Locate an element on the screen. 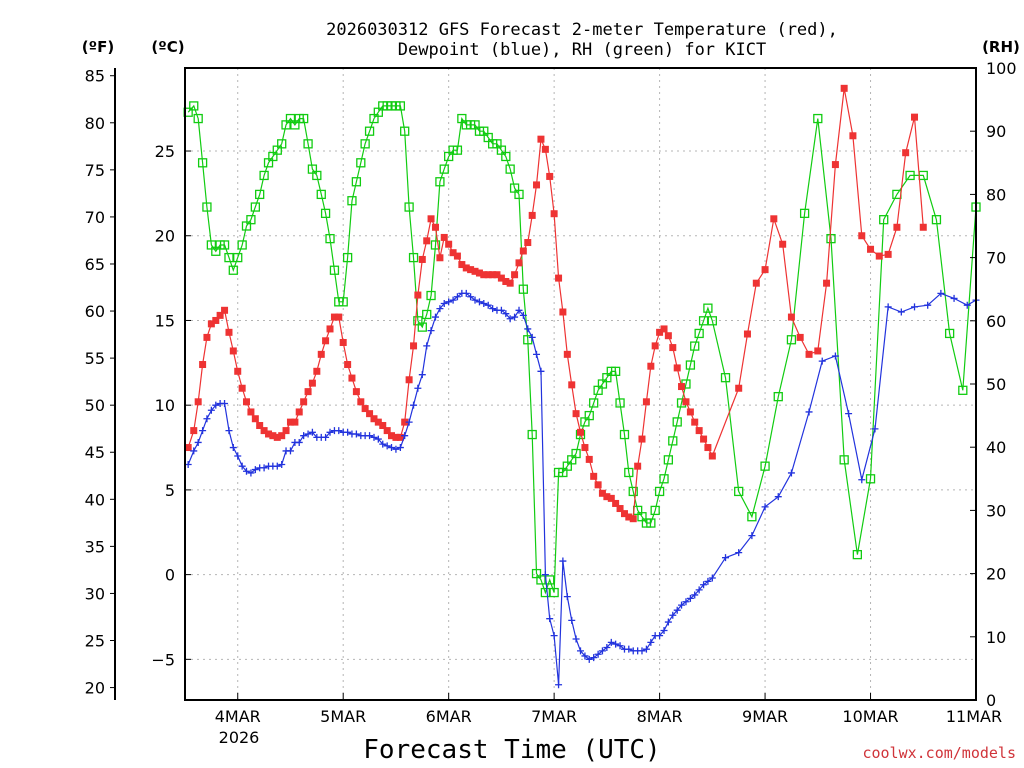 The height and width of the screenshot is (768, 1024). fahrenheit-tick-label: 20 is located at coordinates (95, 688).